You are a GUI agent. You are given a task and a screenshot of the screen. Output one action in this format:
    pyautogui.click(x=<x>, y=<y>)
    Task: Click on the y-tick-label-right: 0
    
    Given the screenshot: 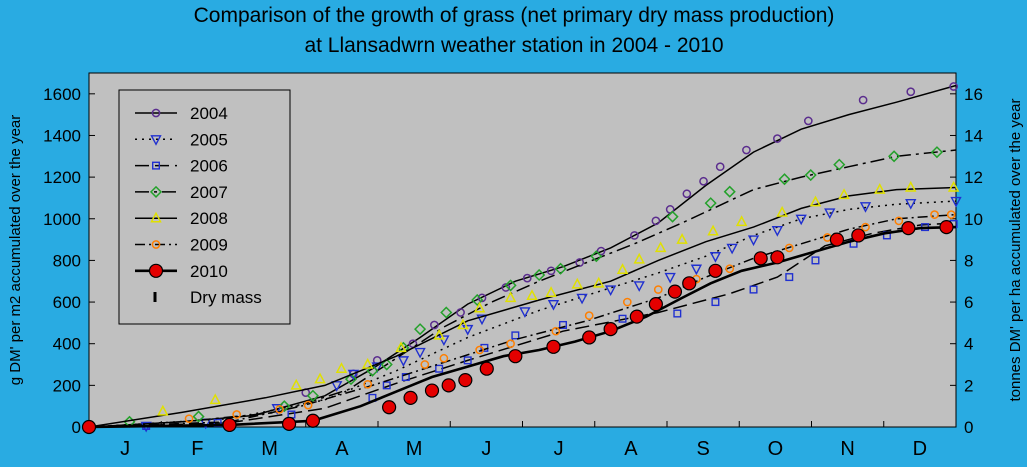 What is the action you would take?
    pyautogui.click(x=968, y=427)
    